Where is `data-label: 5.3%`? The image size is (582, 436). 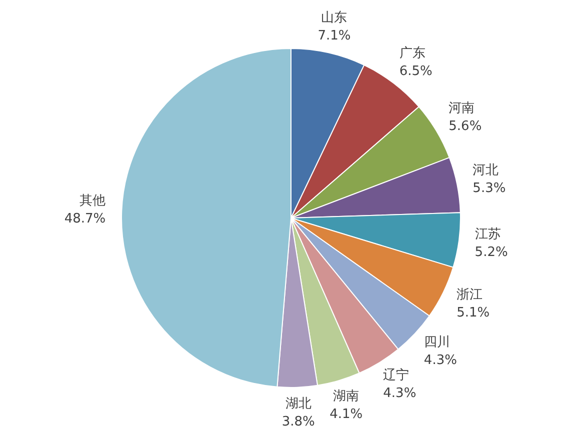
data-label: 5.3% is located at coordinates (489, 188).